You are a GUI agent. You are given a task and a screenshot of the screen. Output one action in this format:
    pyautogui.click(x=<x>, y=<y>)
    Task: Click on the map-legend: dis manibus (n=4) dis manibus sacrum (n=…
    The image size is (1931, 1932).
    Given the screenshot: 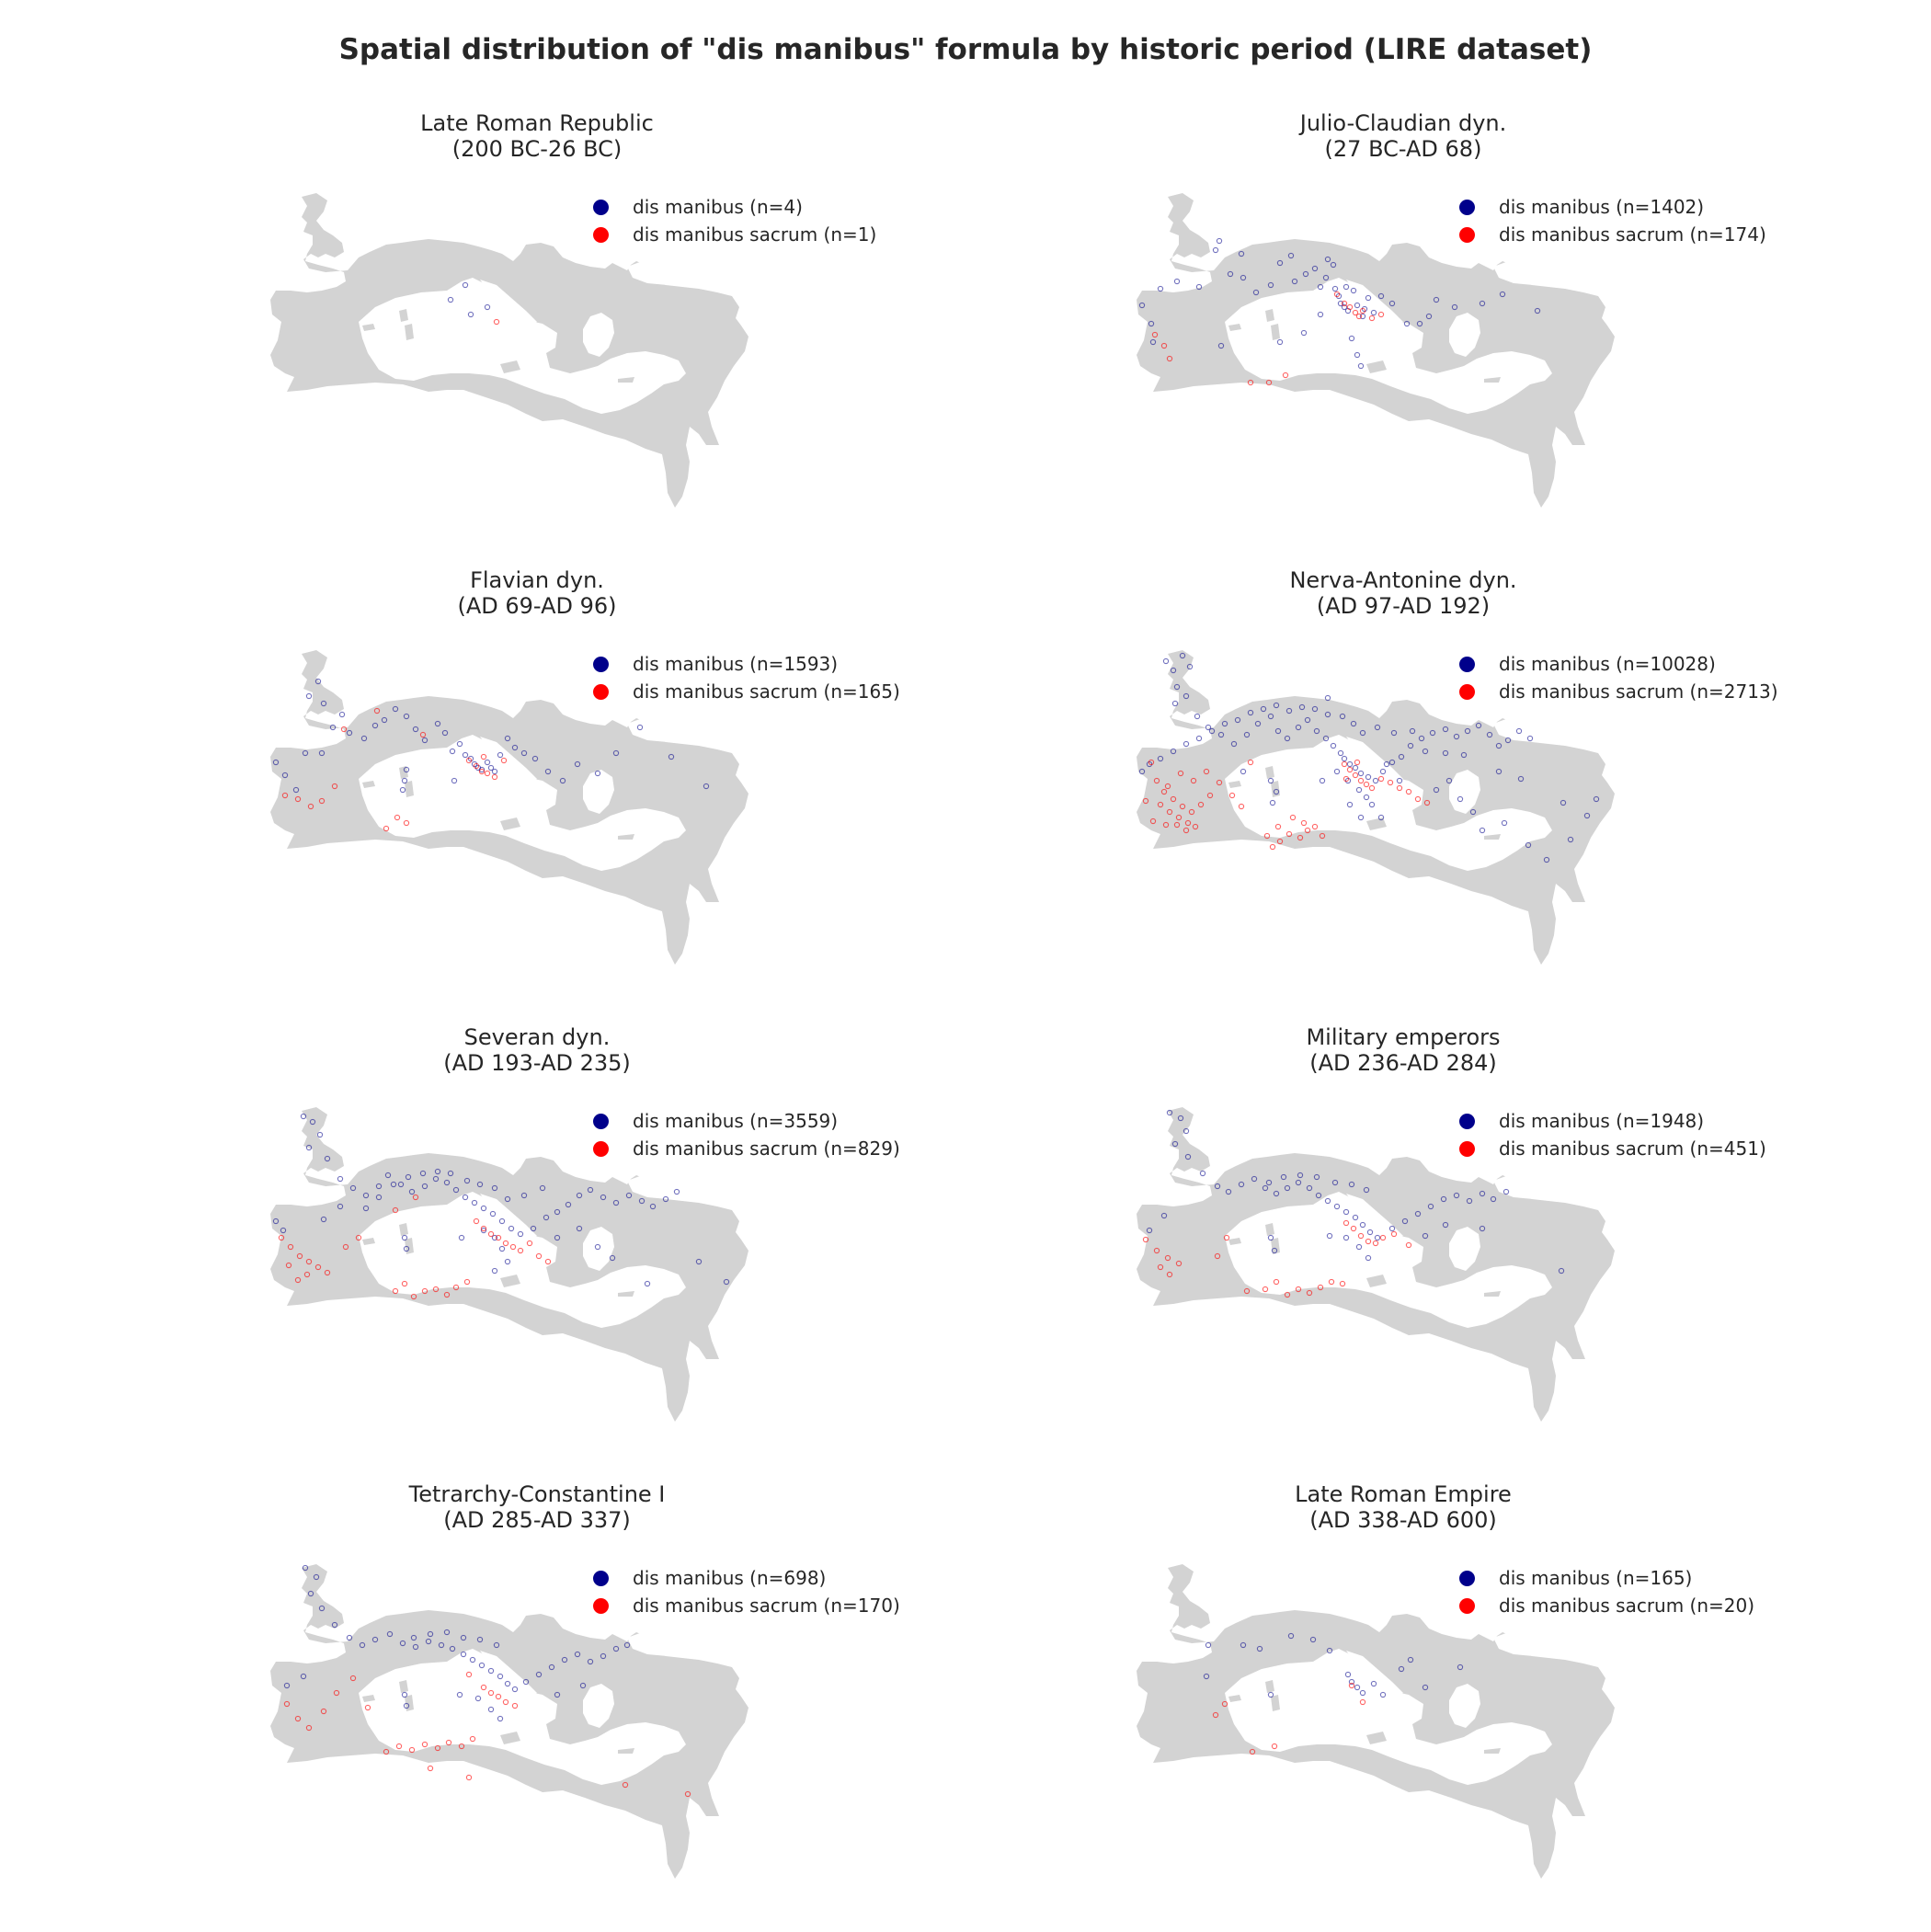 What is the action you would take?
    pyautogui.click(x=735, y=220)
    